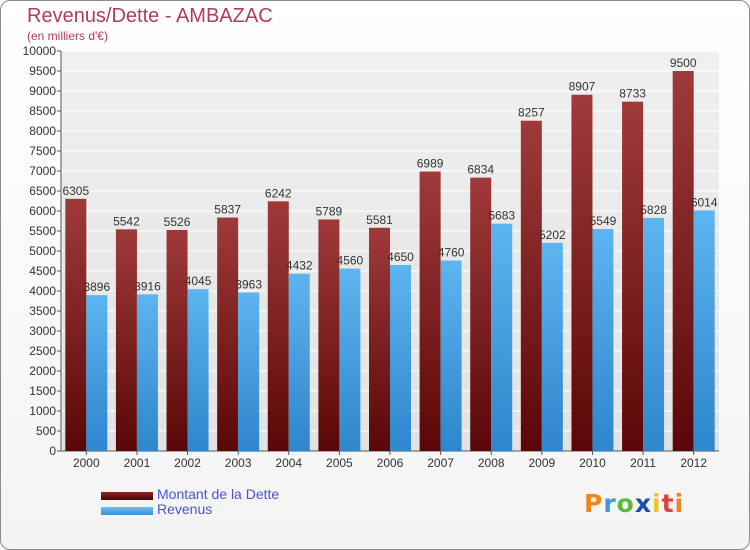 The width and height of the screenshot is (750, 550). I want to click on x-tick-label: 2006, so click(390, 463).